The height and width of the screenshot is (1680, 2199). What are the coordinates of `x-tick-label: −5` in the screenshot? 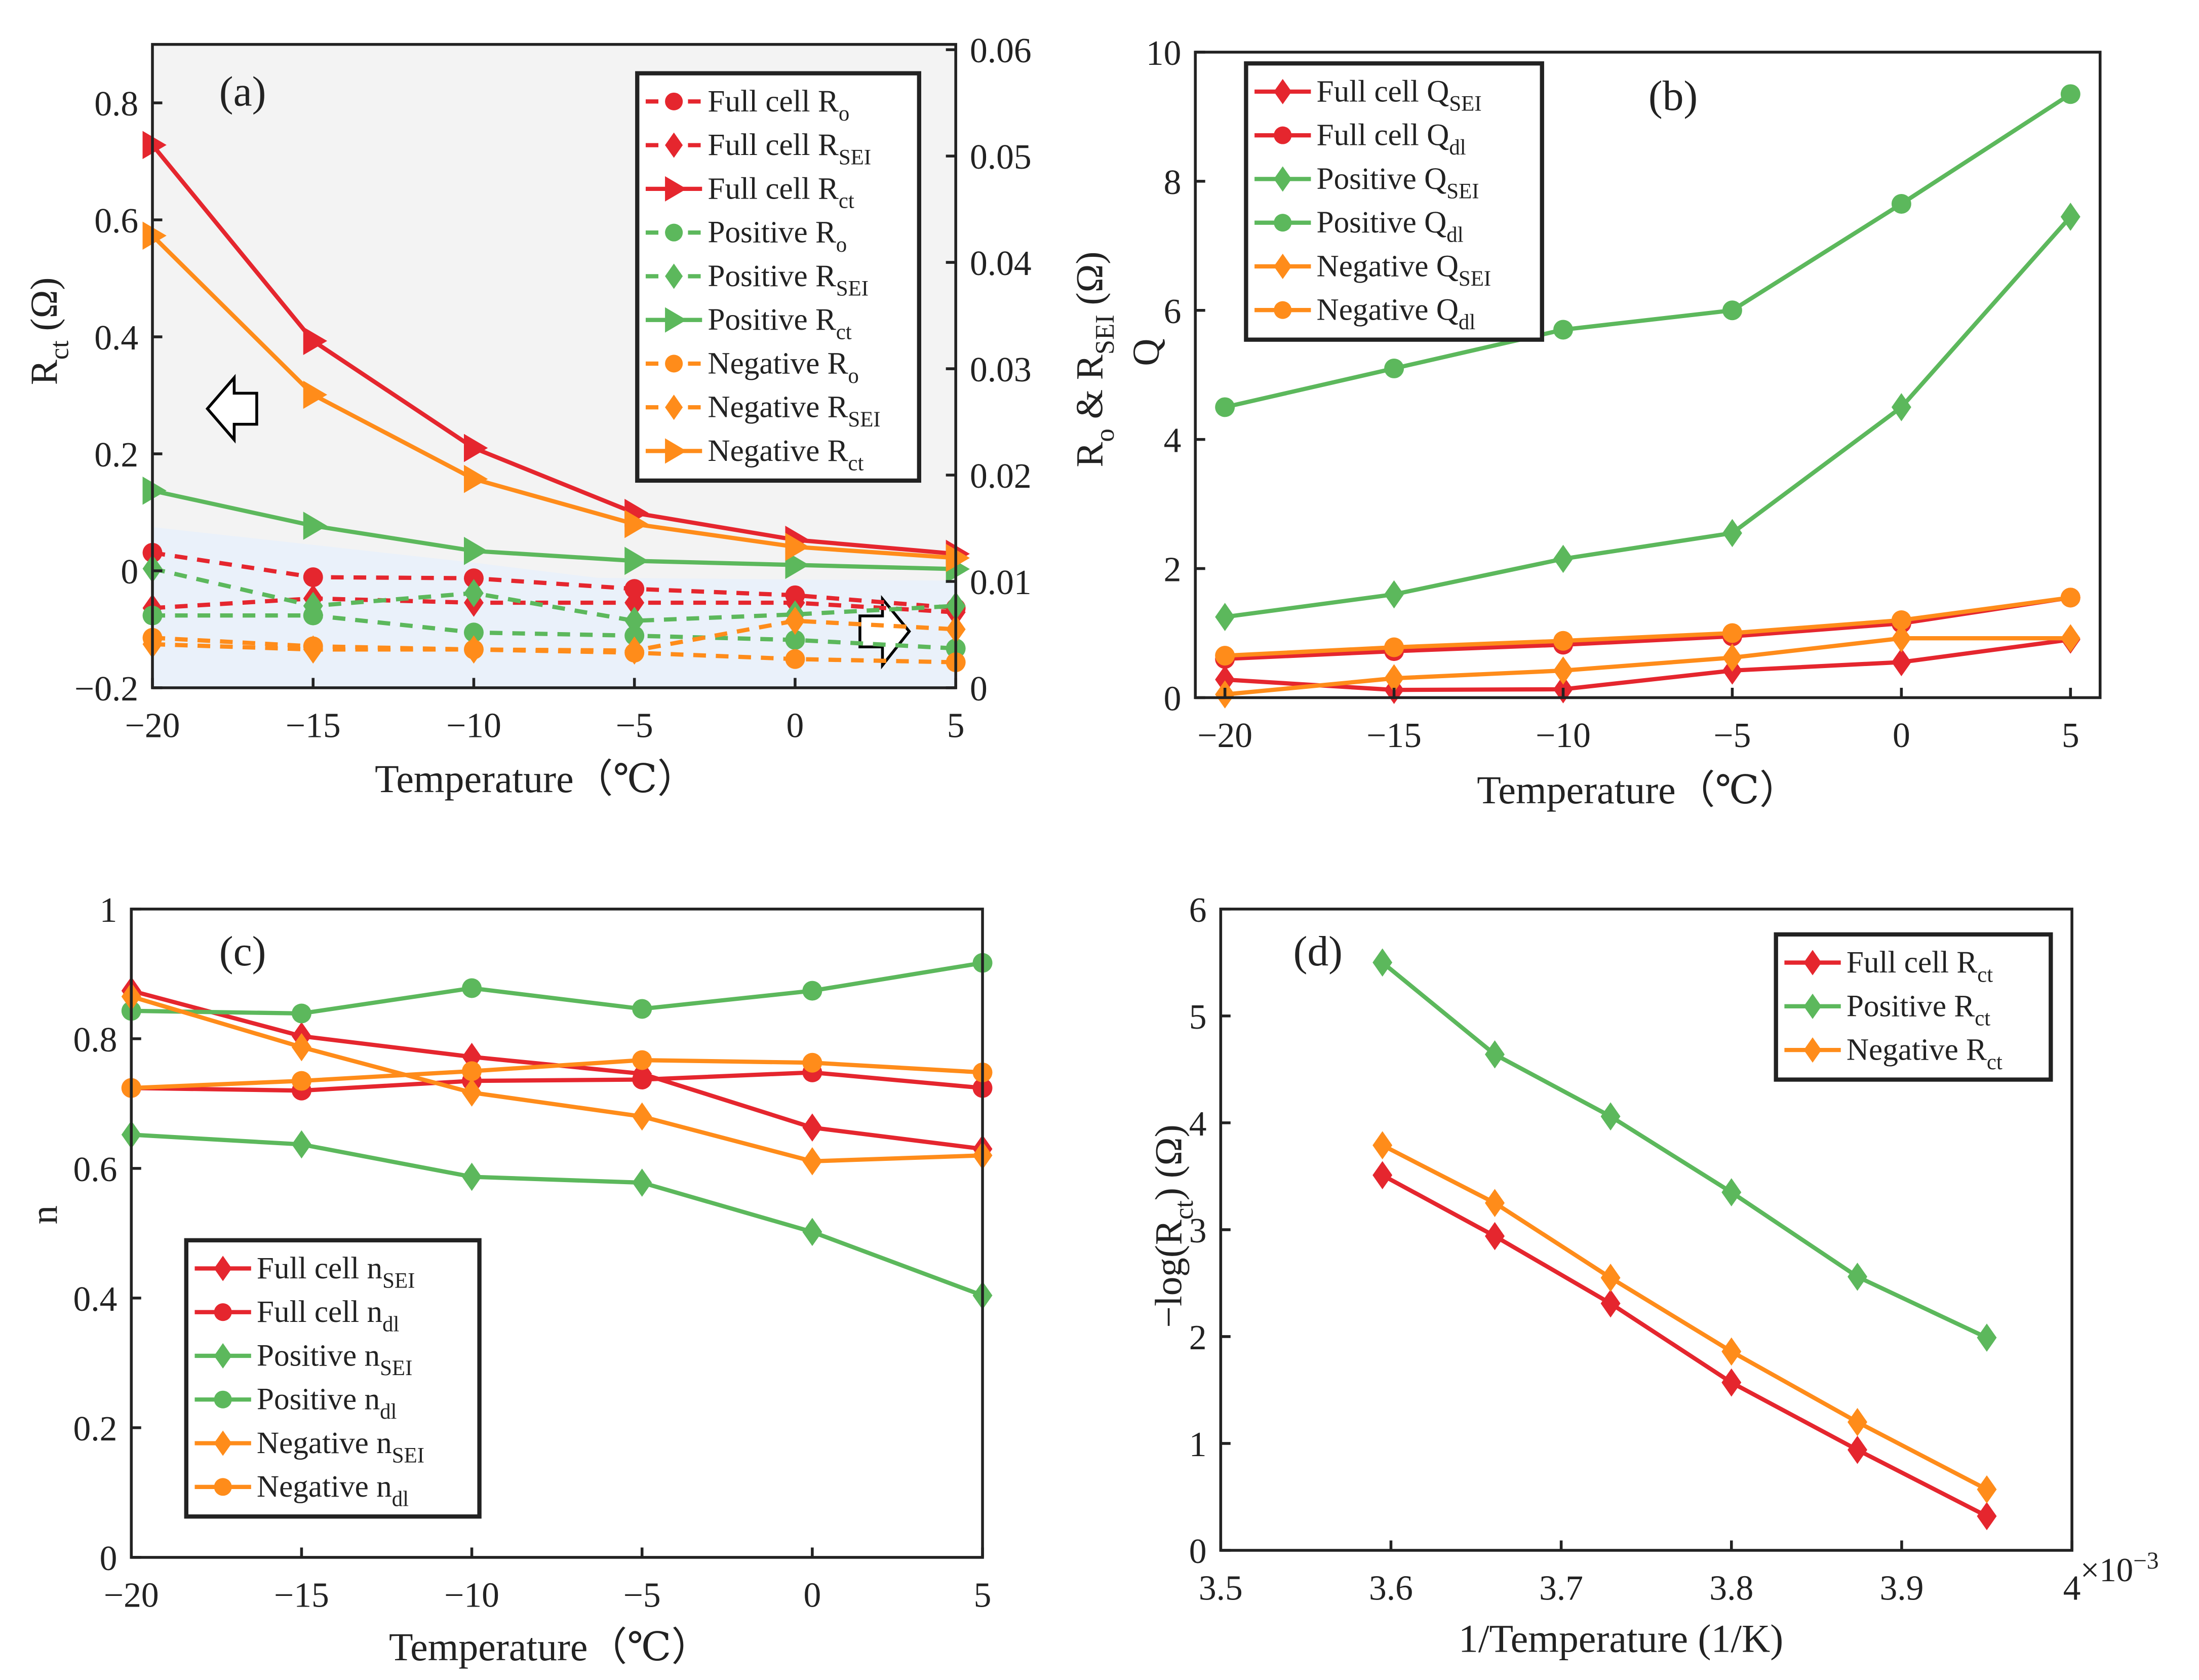 It's located at (634, 725).